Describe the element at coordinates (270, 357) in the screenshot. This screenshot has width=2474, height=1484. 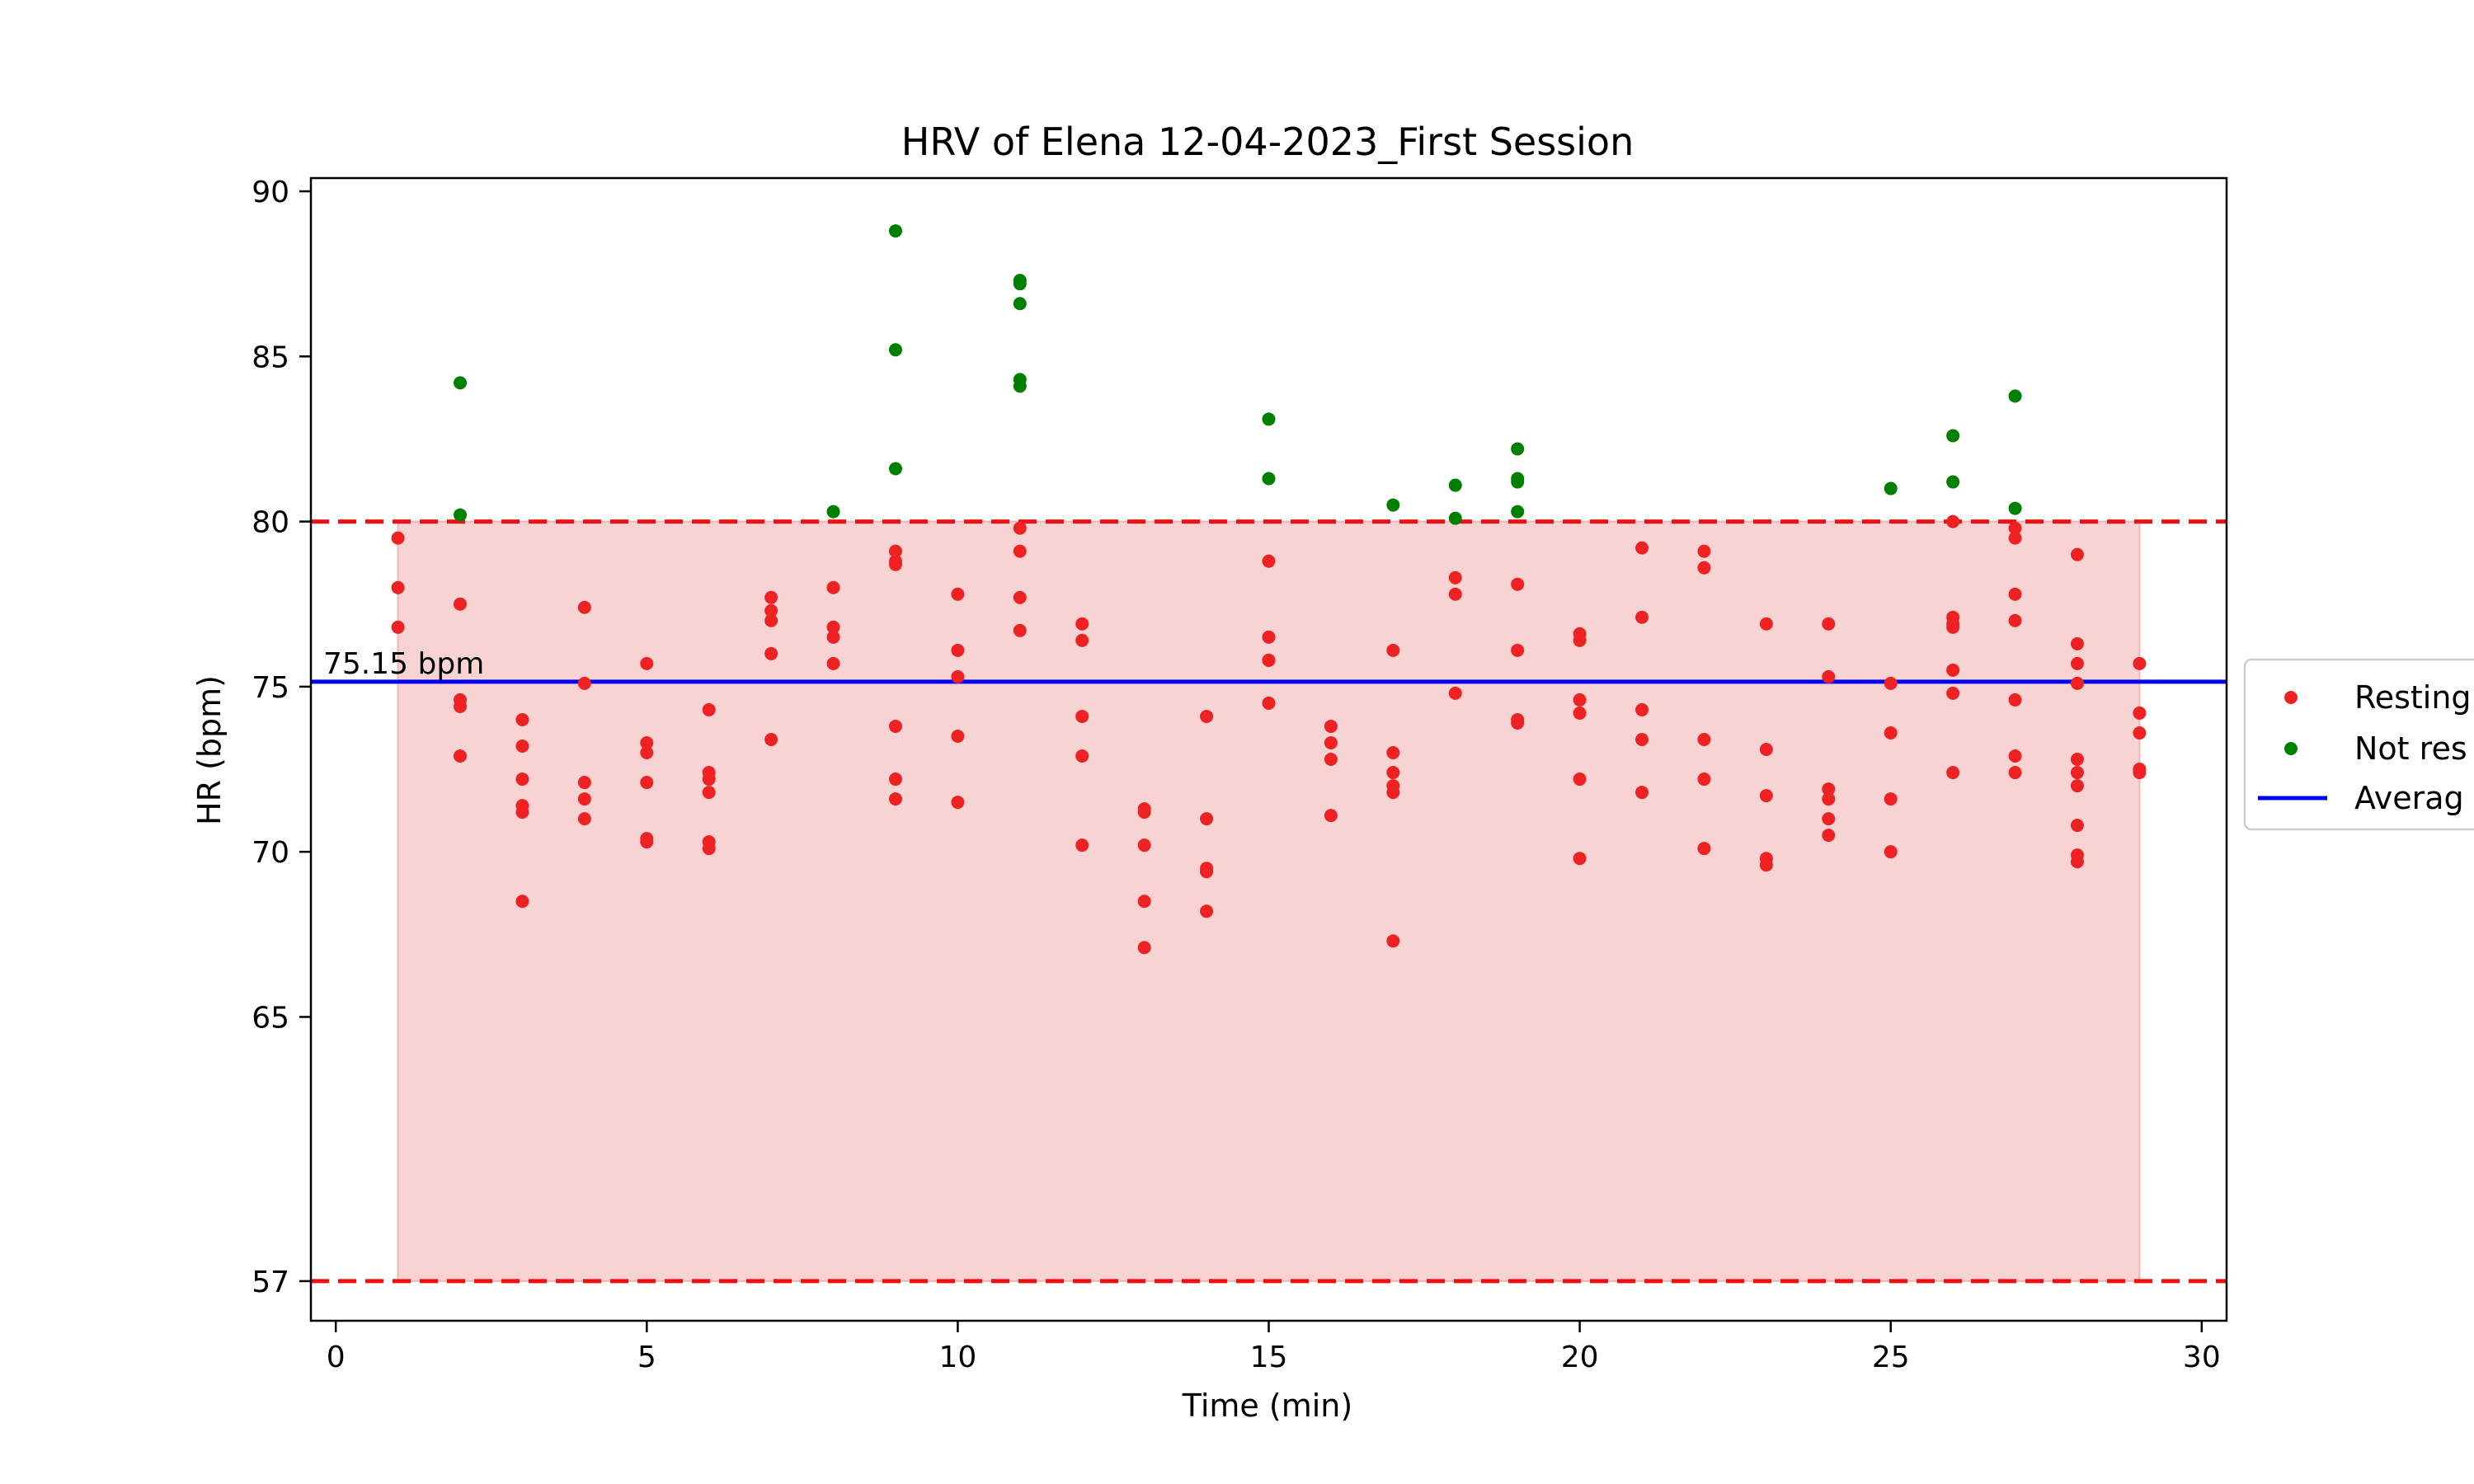
I see `y-tick-label-85: 85` at that location.